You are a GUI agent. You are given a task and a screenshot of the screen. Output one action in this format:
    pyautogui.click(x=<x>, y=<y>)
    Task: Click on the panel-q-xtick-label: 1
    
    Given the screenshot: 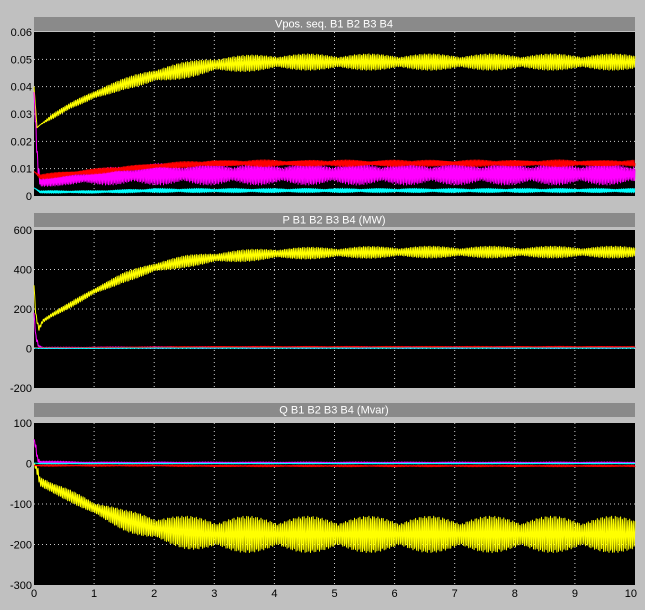 What is the action you would take?
    pyautogui.click(x=94, y=594)
    